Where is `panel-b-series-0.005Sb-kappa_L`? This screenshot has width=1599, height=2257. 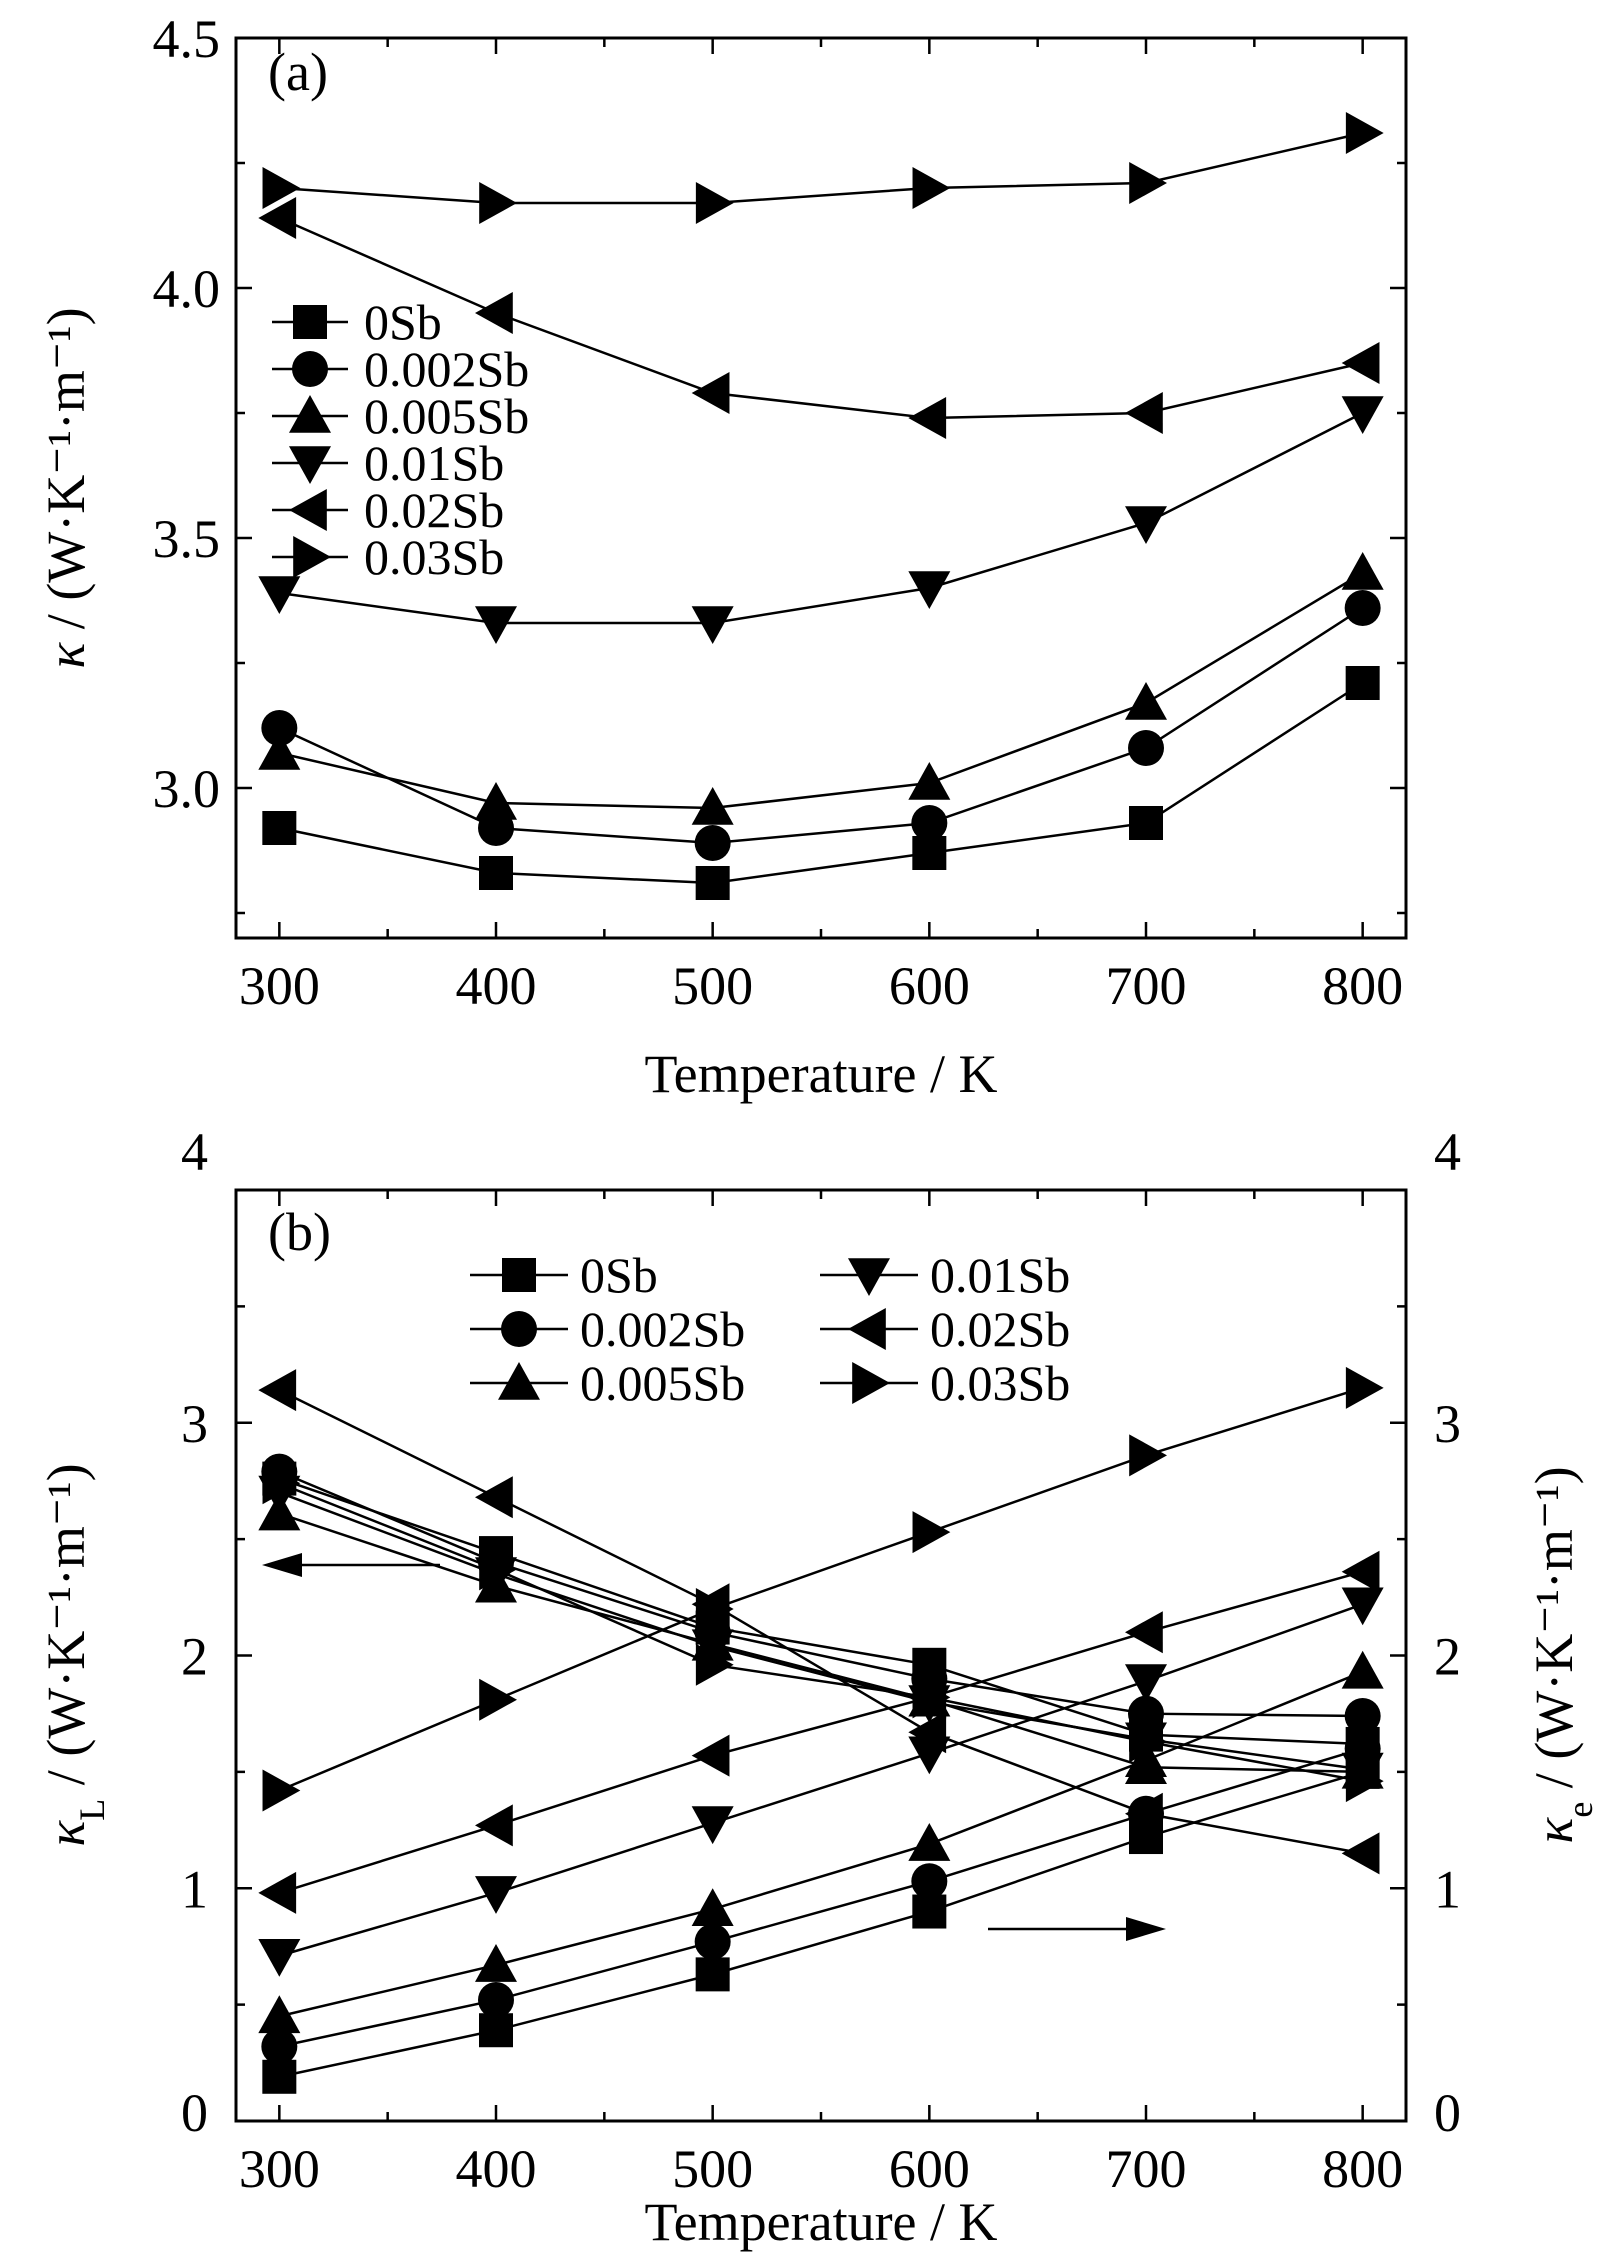
panel-b-series-0.005Sb-kappa_L is located at coordinates (821, 1640).